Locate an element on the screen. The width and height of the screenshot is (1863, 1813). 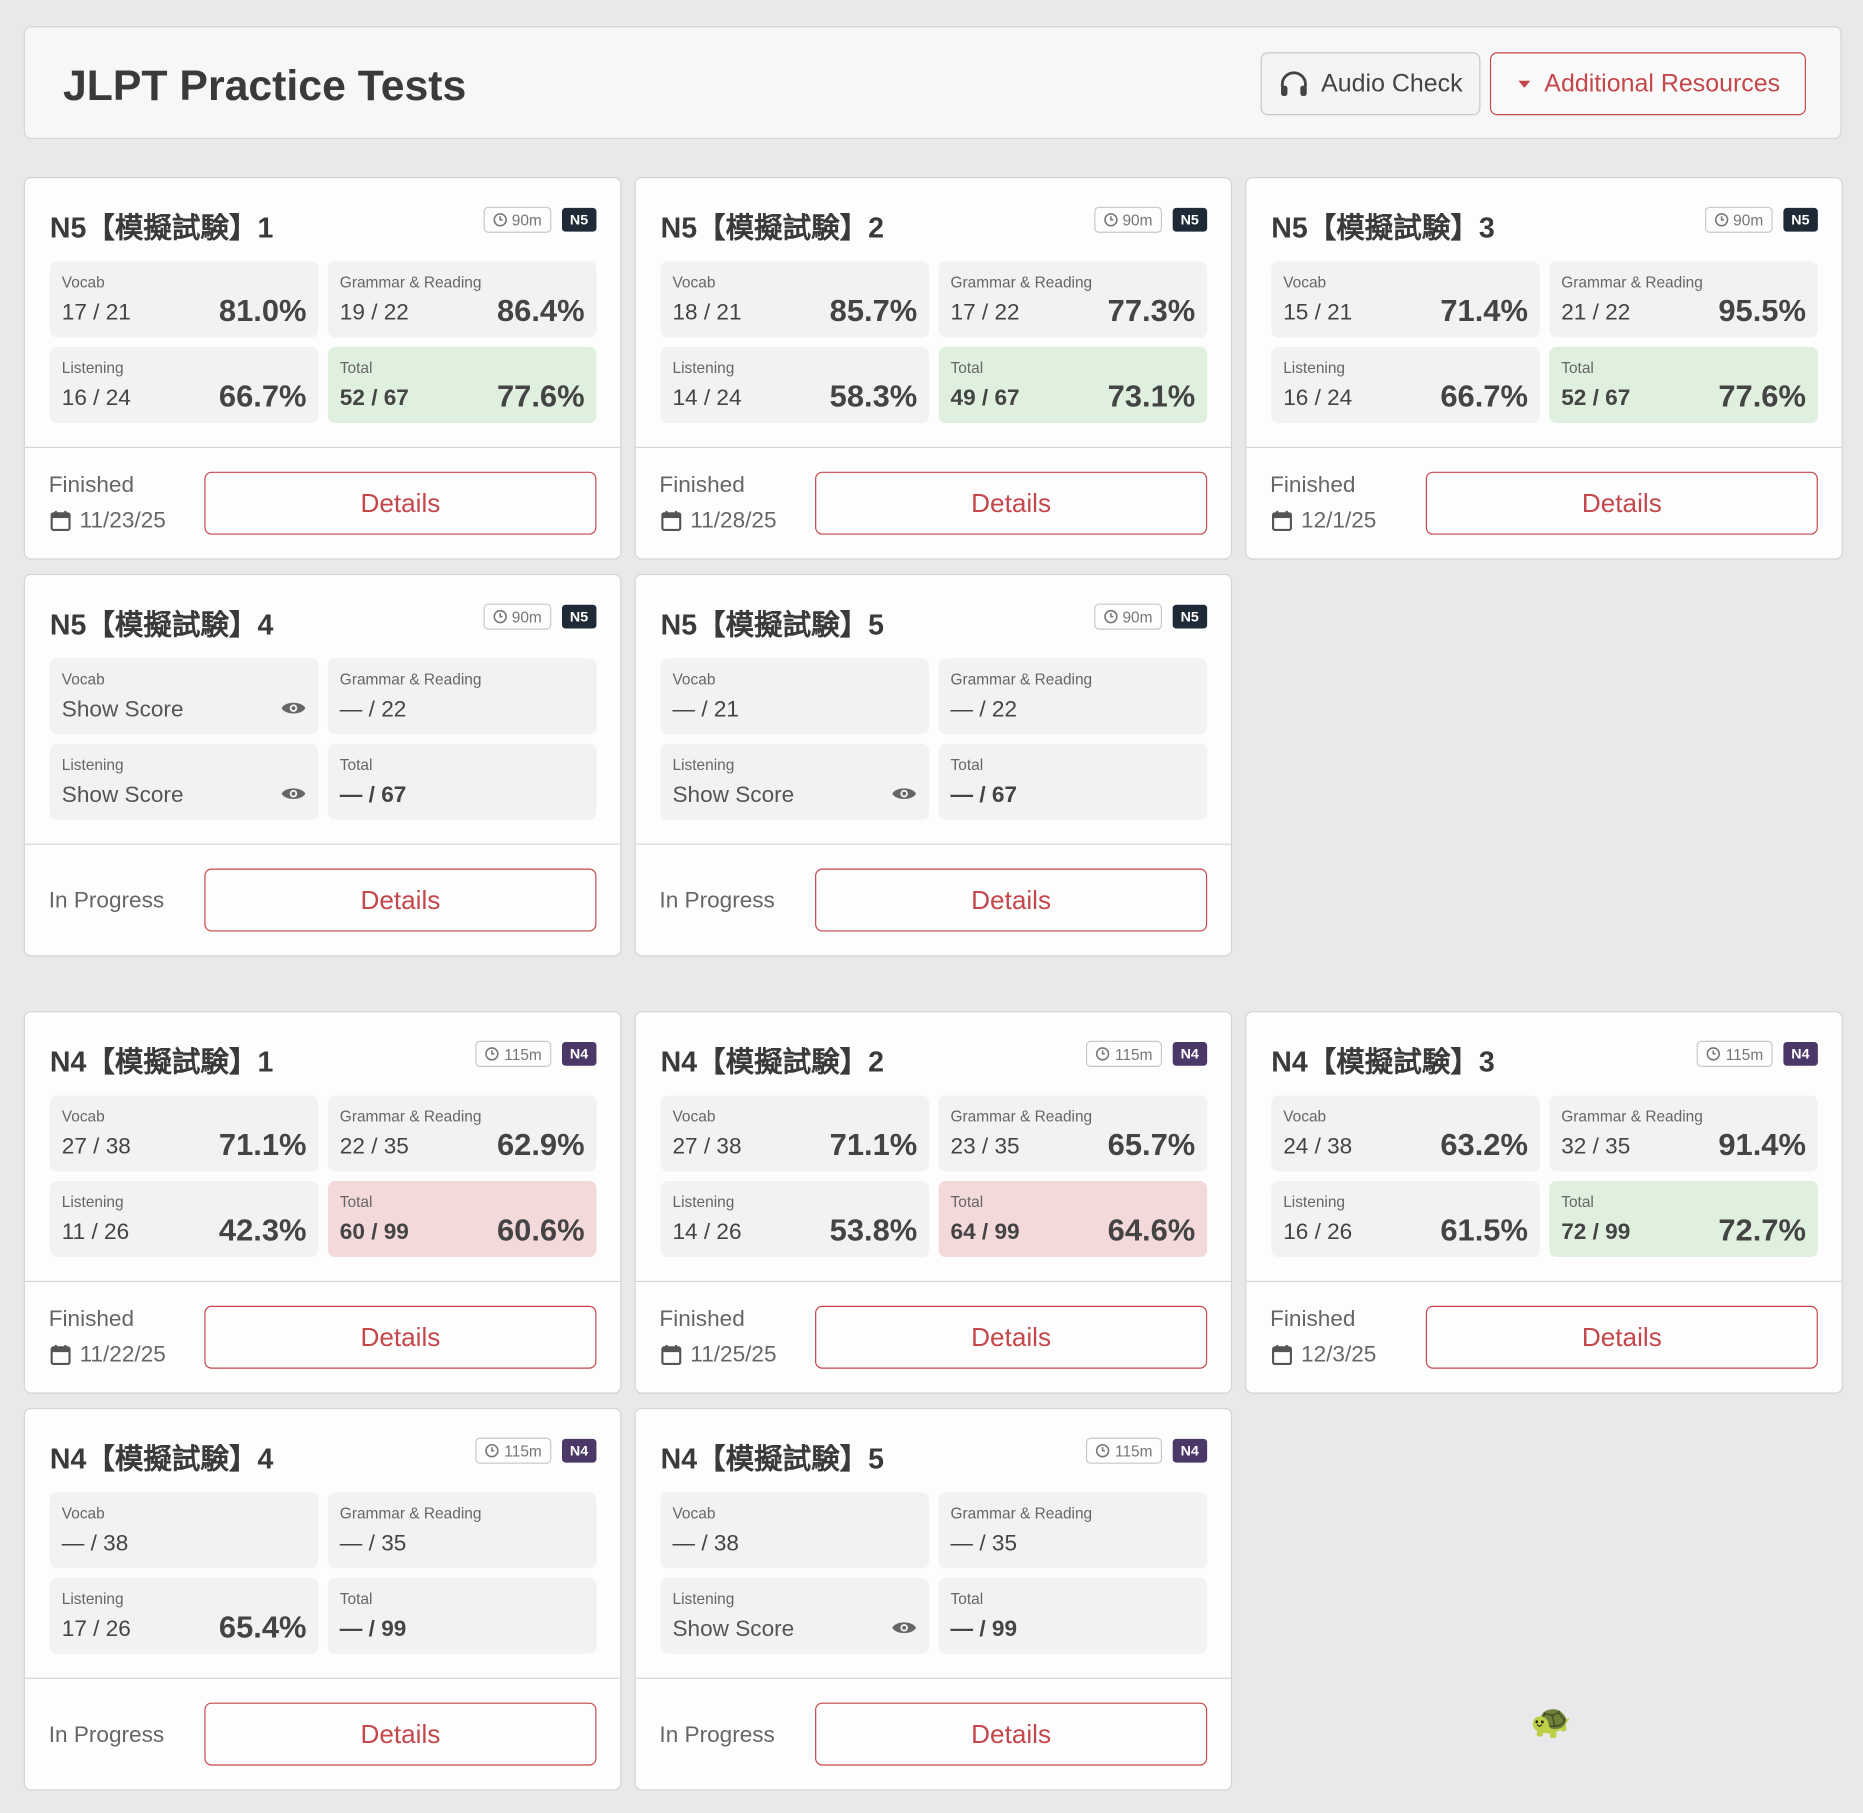
section-percent: 53.8% is located at coordinates (873, 1229).